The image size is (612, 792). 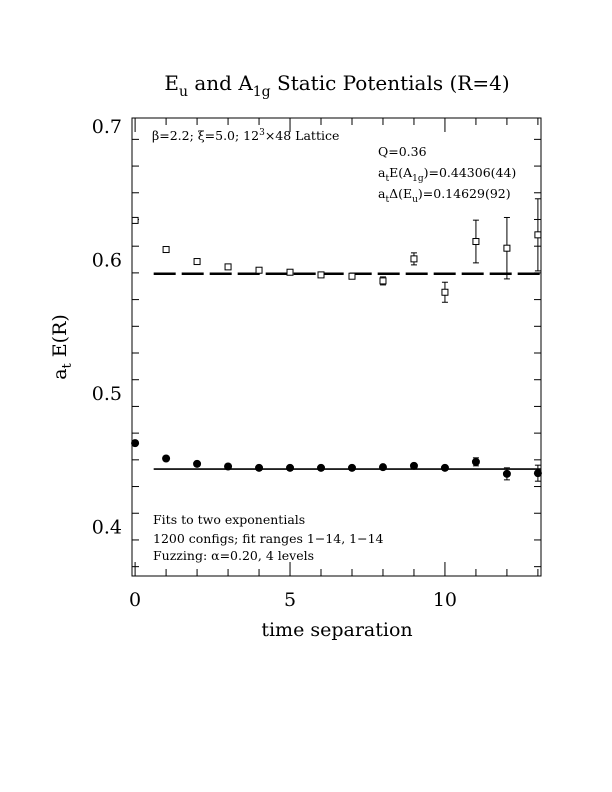 What do you see at coordinates (107, 528) in the screenshot?
I see `y-tick-label: 0.4` at bounding box center [107, 528].